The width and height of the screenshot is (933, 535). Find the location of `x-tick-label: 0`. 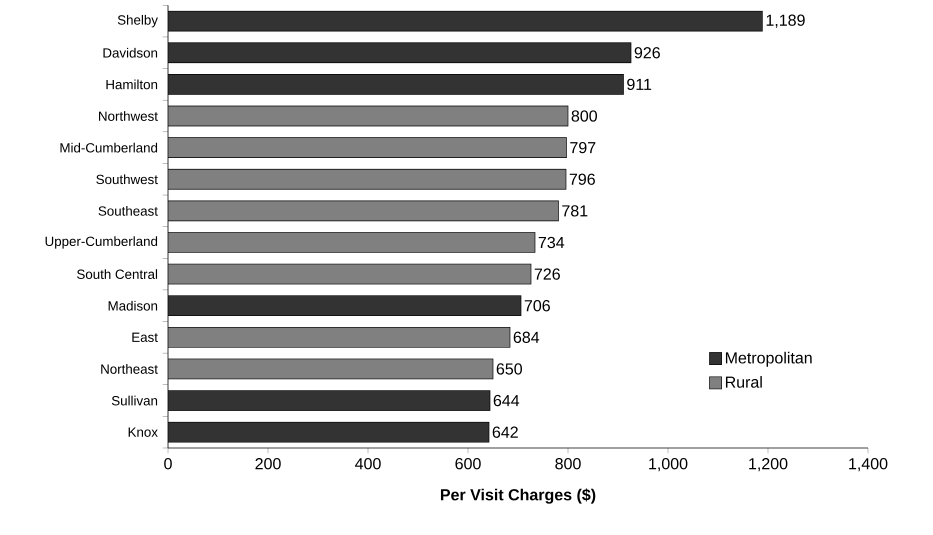

x-tick-label: 0 is located at coordinates (168, 464).